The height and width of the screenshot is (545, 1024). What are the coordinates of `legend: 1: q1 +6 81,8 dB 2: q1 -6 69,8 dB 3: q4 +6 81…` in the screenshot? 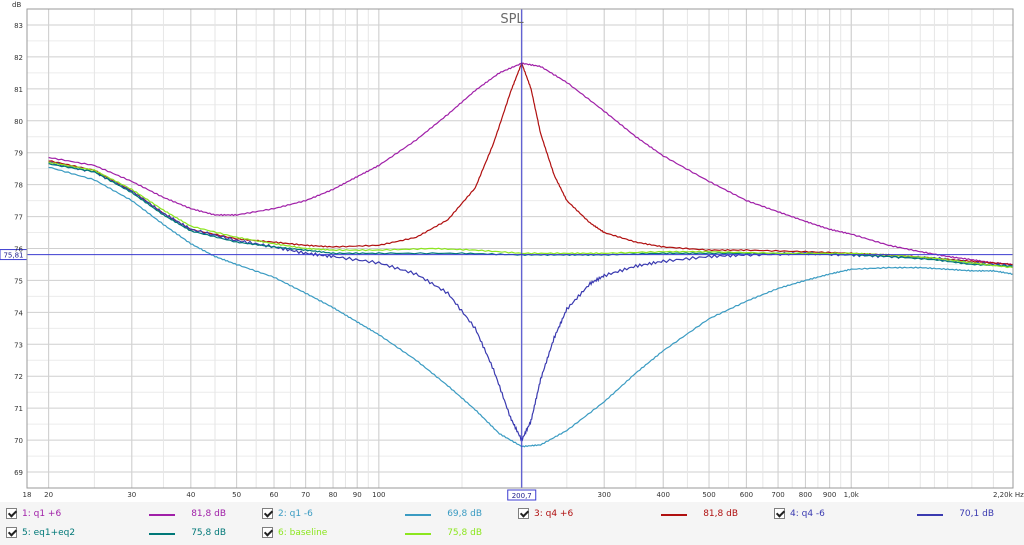 It's located at (512, 523).